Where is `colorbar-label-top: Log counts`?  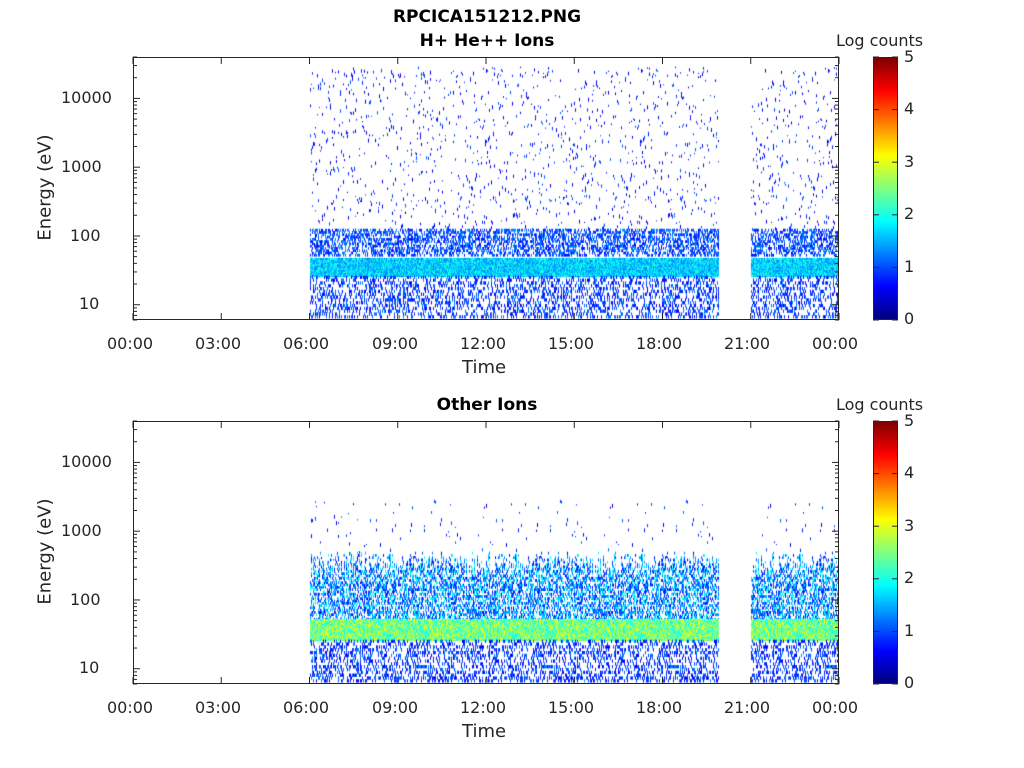 colorbar-label-top: Log counts is located at coordinates (880, 40).